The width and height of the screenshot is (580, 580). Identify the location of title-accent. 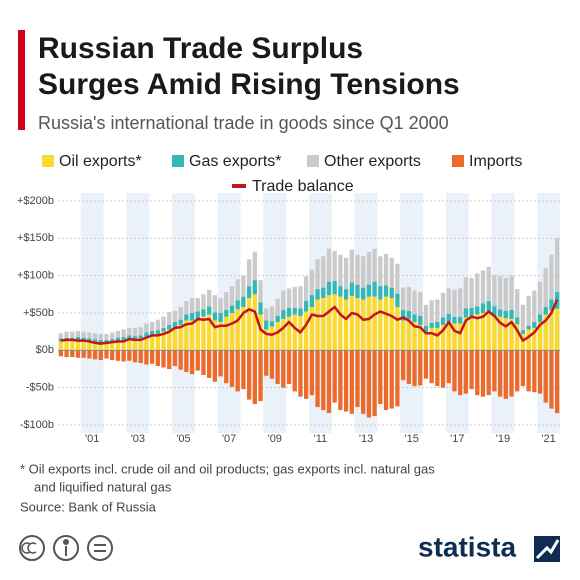
(21, 80).